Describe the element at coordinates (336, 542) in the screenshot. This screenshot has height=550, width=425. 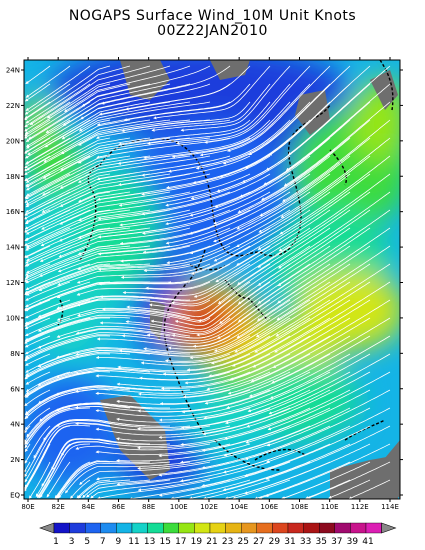
I see `colorbar-label: 37` at that location.